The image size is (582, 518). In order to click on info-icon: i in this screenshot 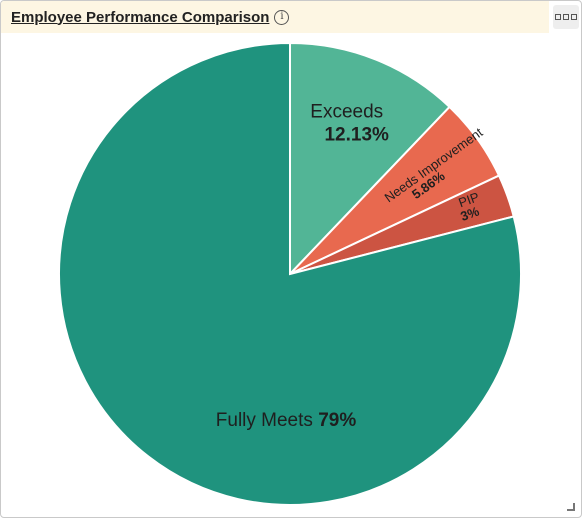, I will do `click(282, 17)`.